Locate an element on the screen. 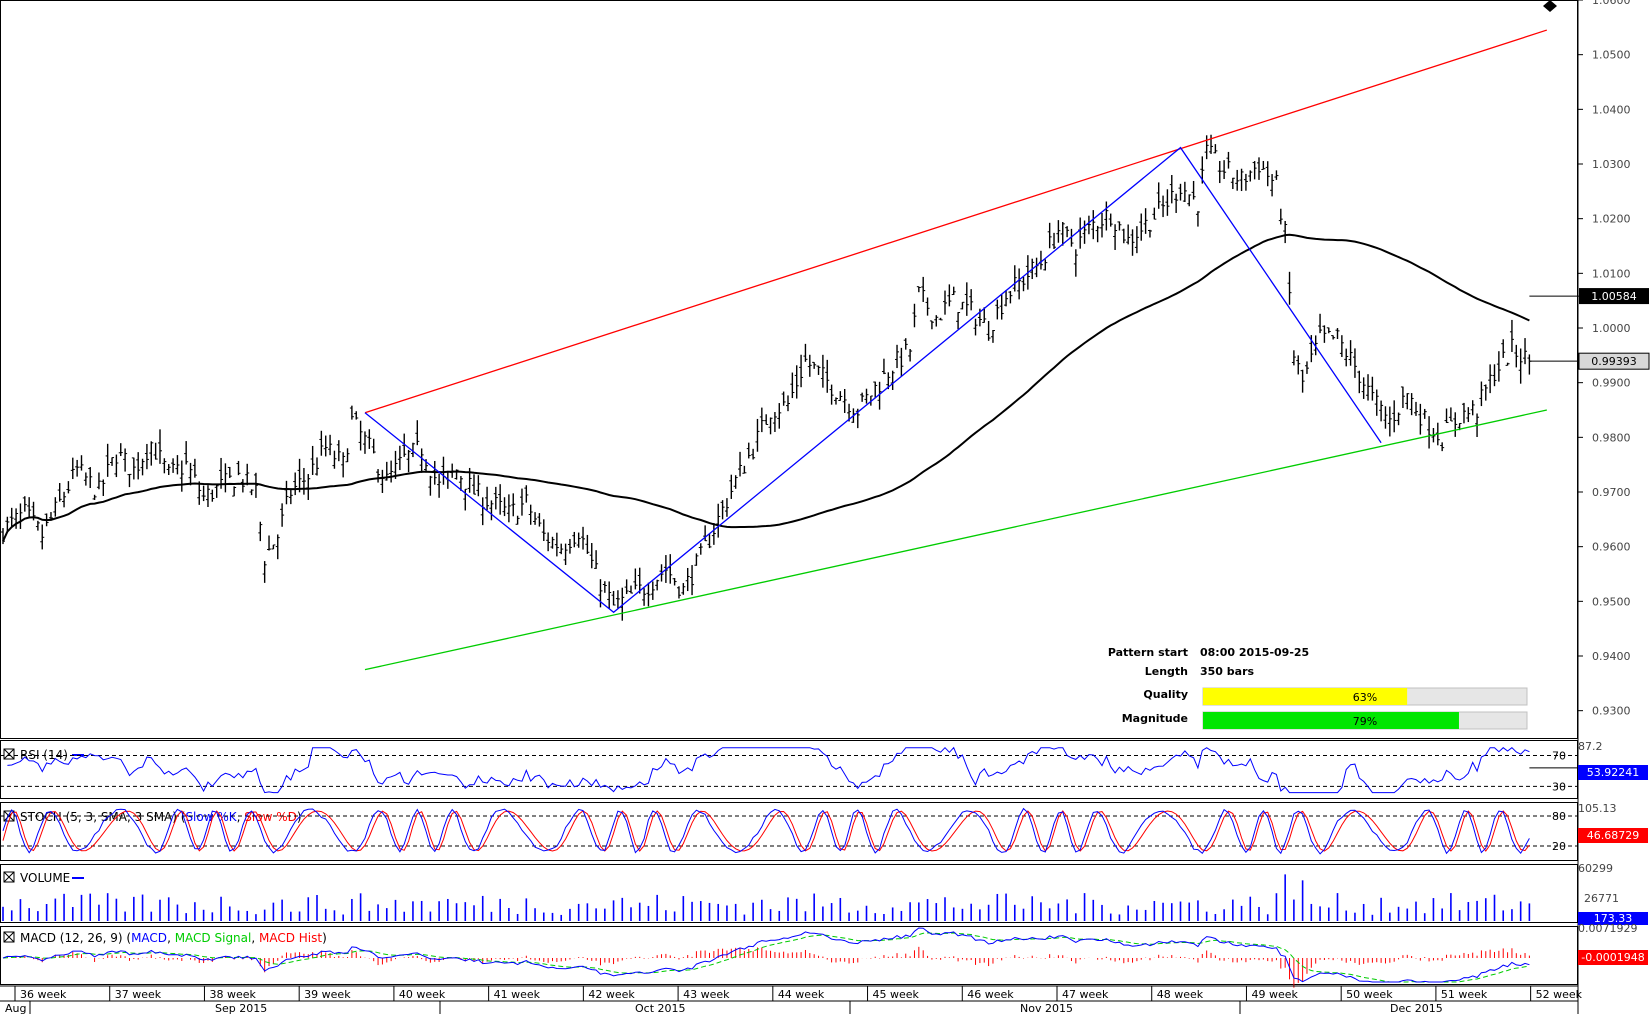 The image size is (1651, 1018). macd-top-label: 0.0071929 is located at coordinates (1608, 928).